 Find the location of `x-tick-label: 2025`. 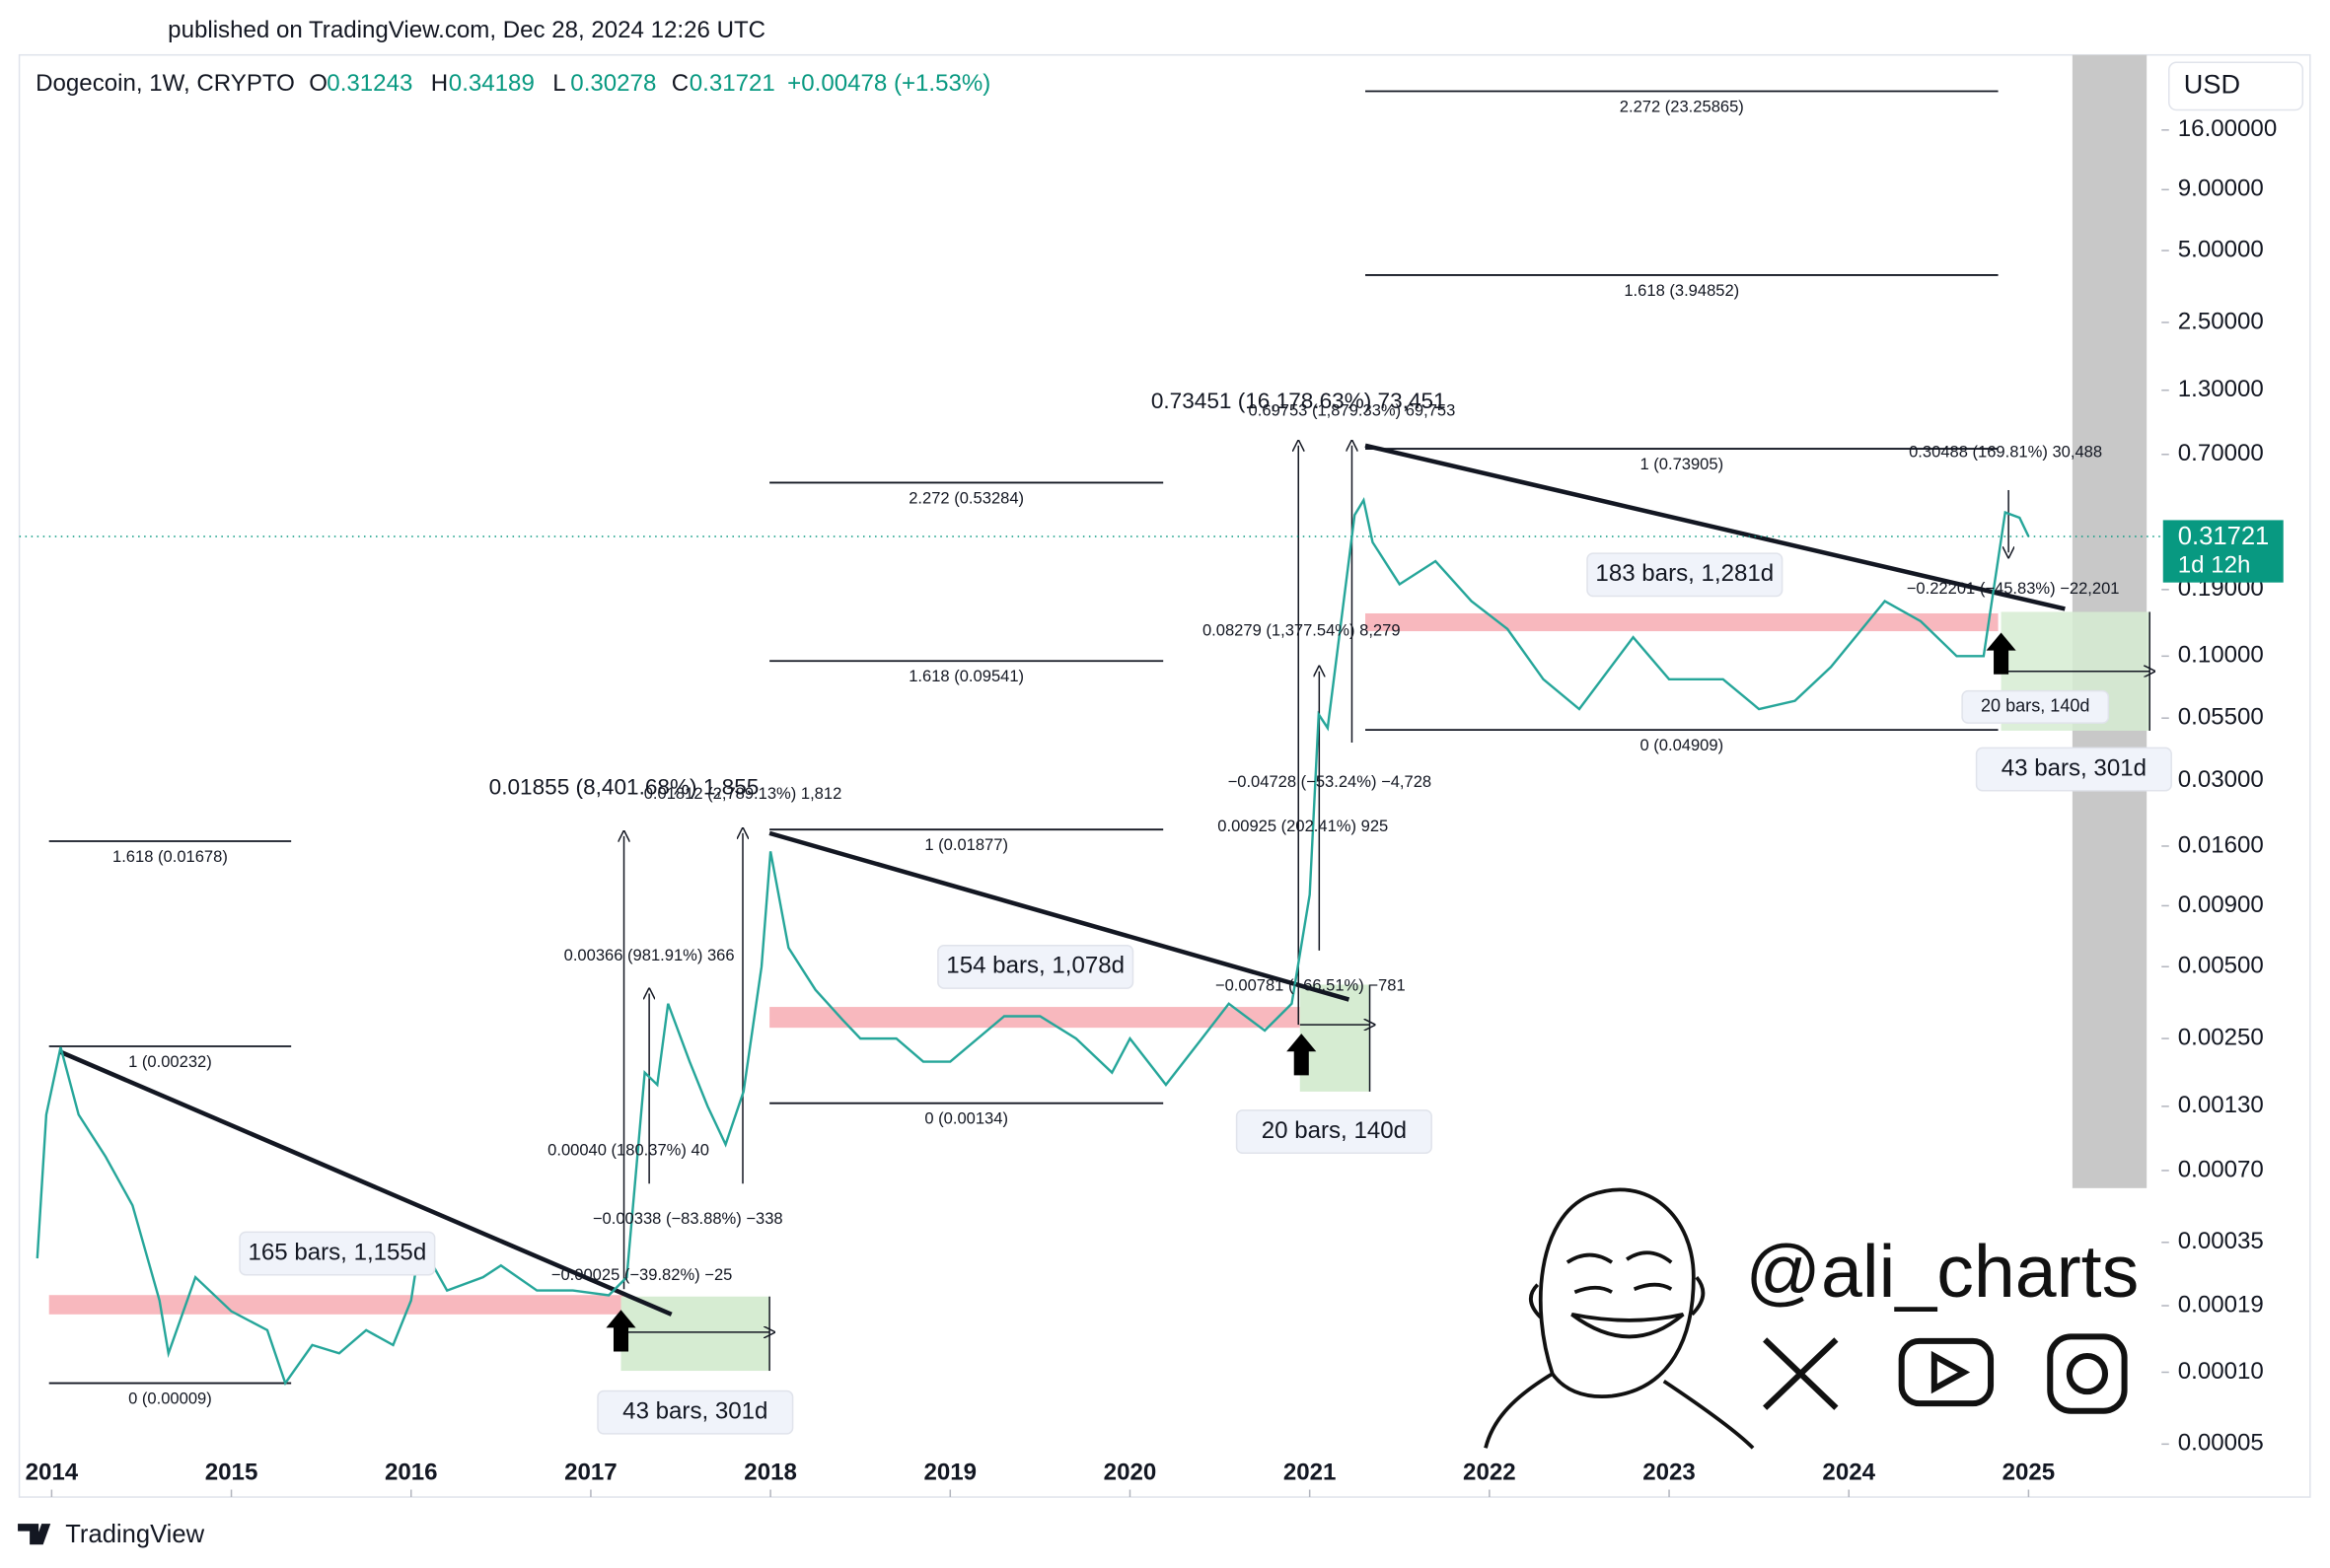

x-tick-label: 2025 is located at coordinates (2029, 1472).